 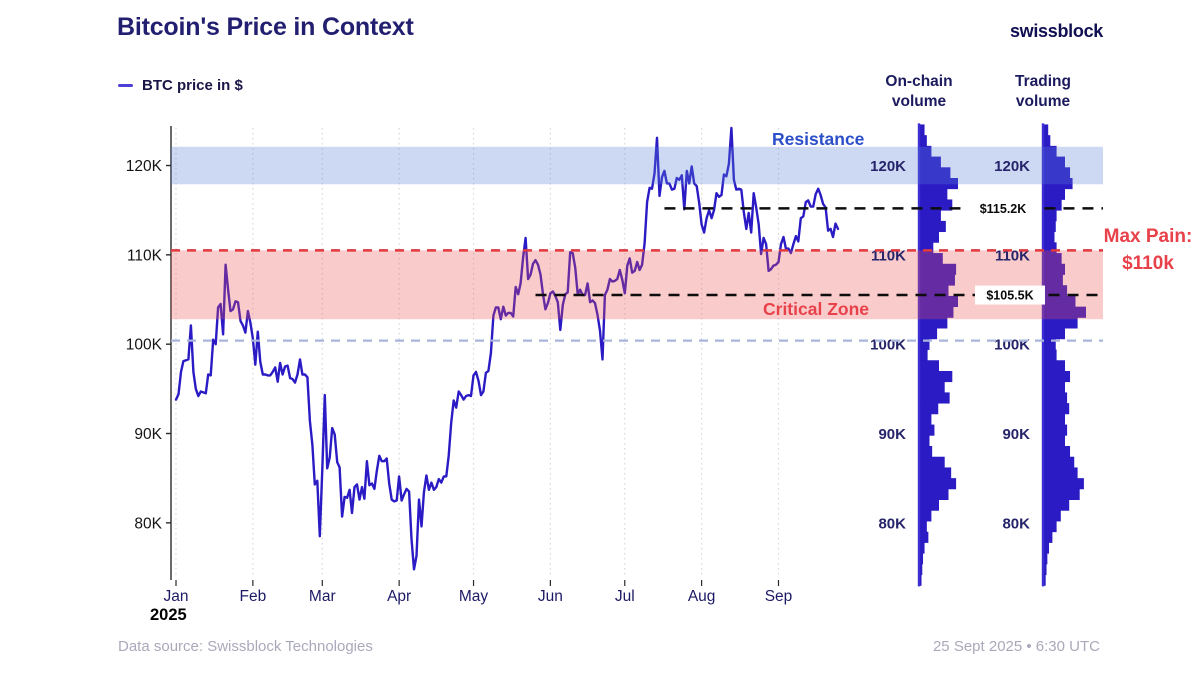 What do you see at coordinates (474, 596) in the screenshot?
I see `month-label-may: May` at bounding box center [474, 596].